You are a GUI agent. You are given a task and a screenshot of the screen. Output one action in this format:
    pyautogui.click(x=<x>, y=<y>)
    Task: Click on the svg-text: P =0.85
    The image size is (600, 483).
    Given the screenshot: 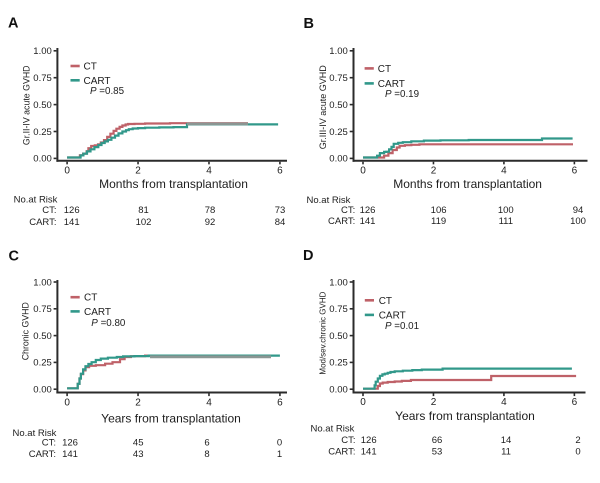 What is the action you would take?
    pyautogui.click(x=107, y=91)
    